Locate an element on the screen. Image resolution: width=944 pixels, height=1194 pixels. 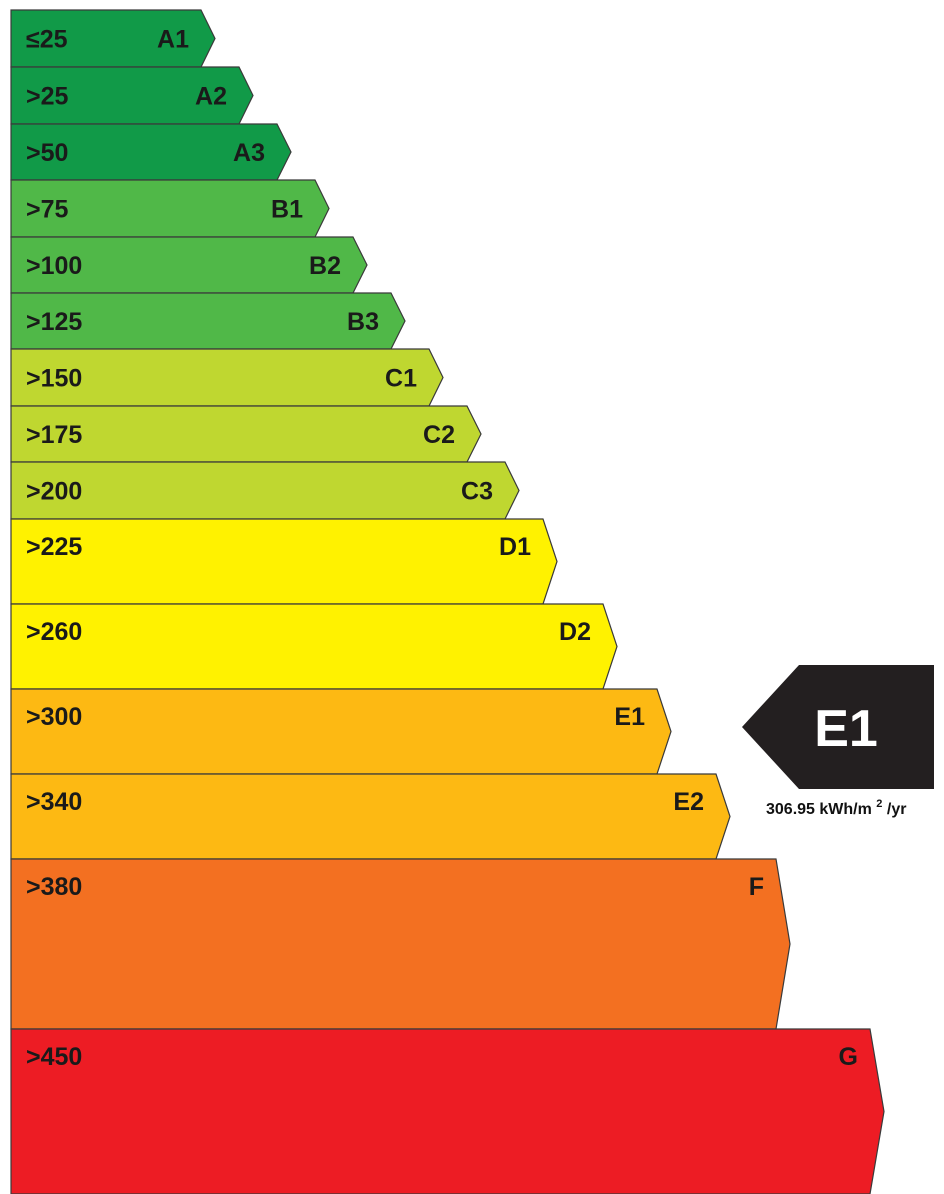
band-c1 is located at coordinates (227, 377).